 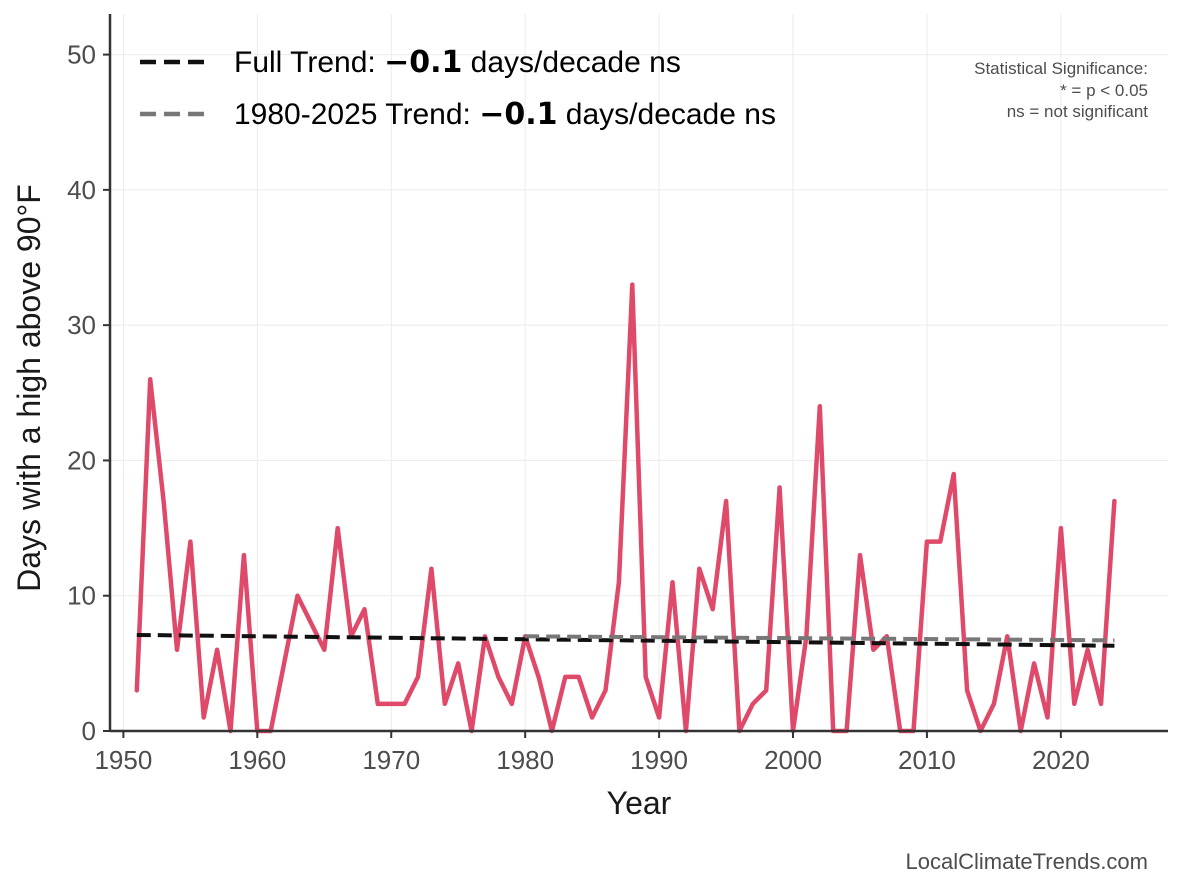 What do you see at coordinates (81, 55) in the screenshot?
I see `y-tick-label: 50` at bounding box center [81, 55].